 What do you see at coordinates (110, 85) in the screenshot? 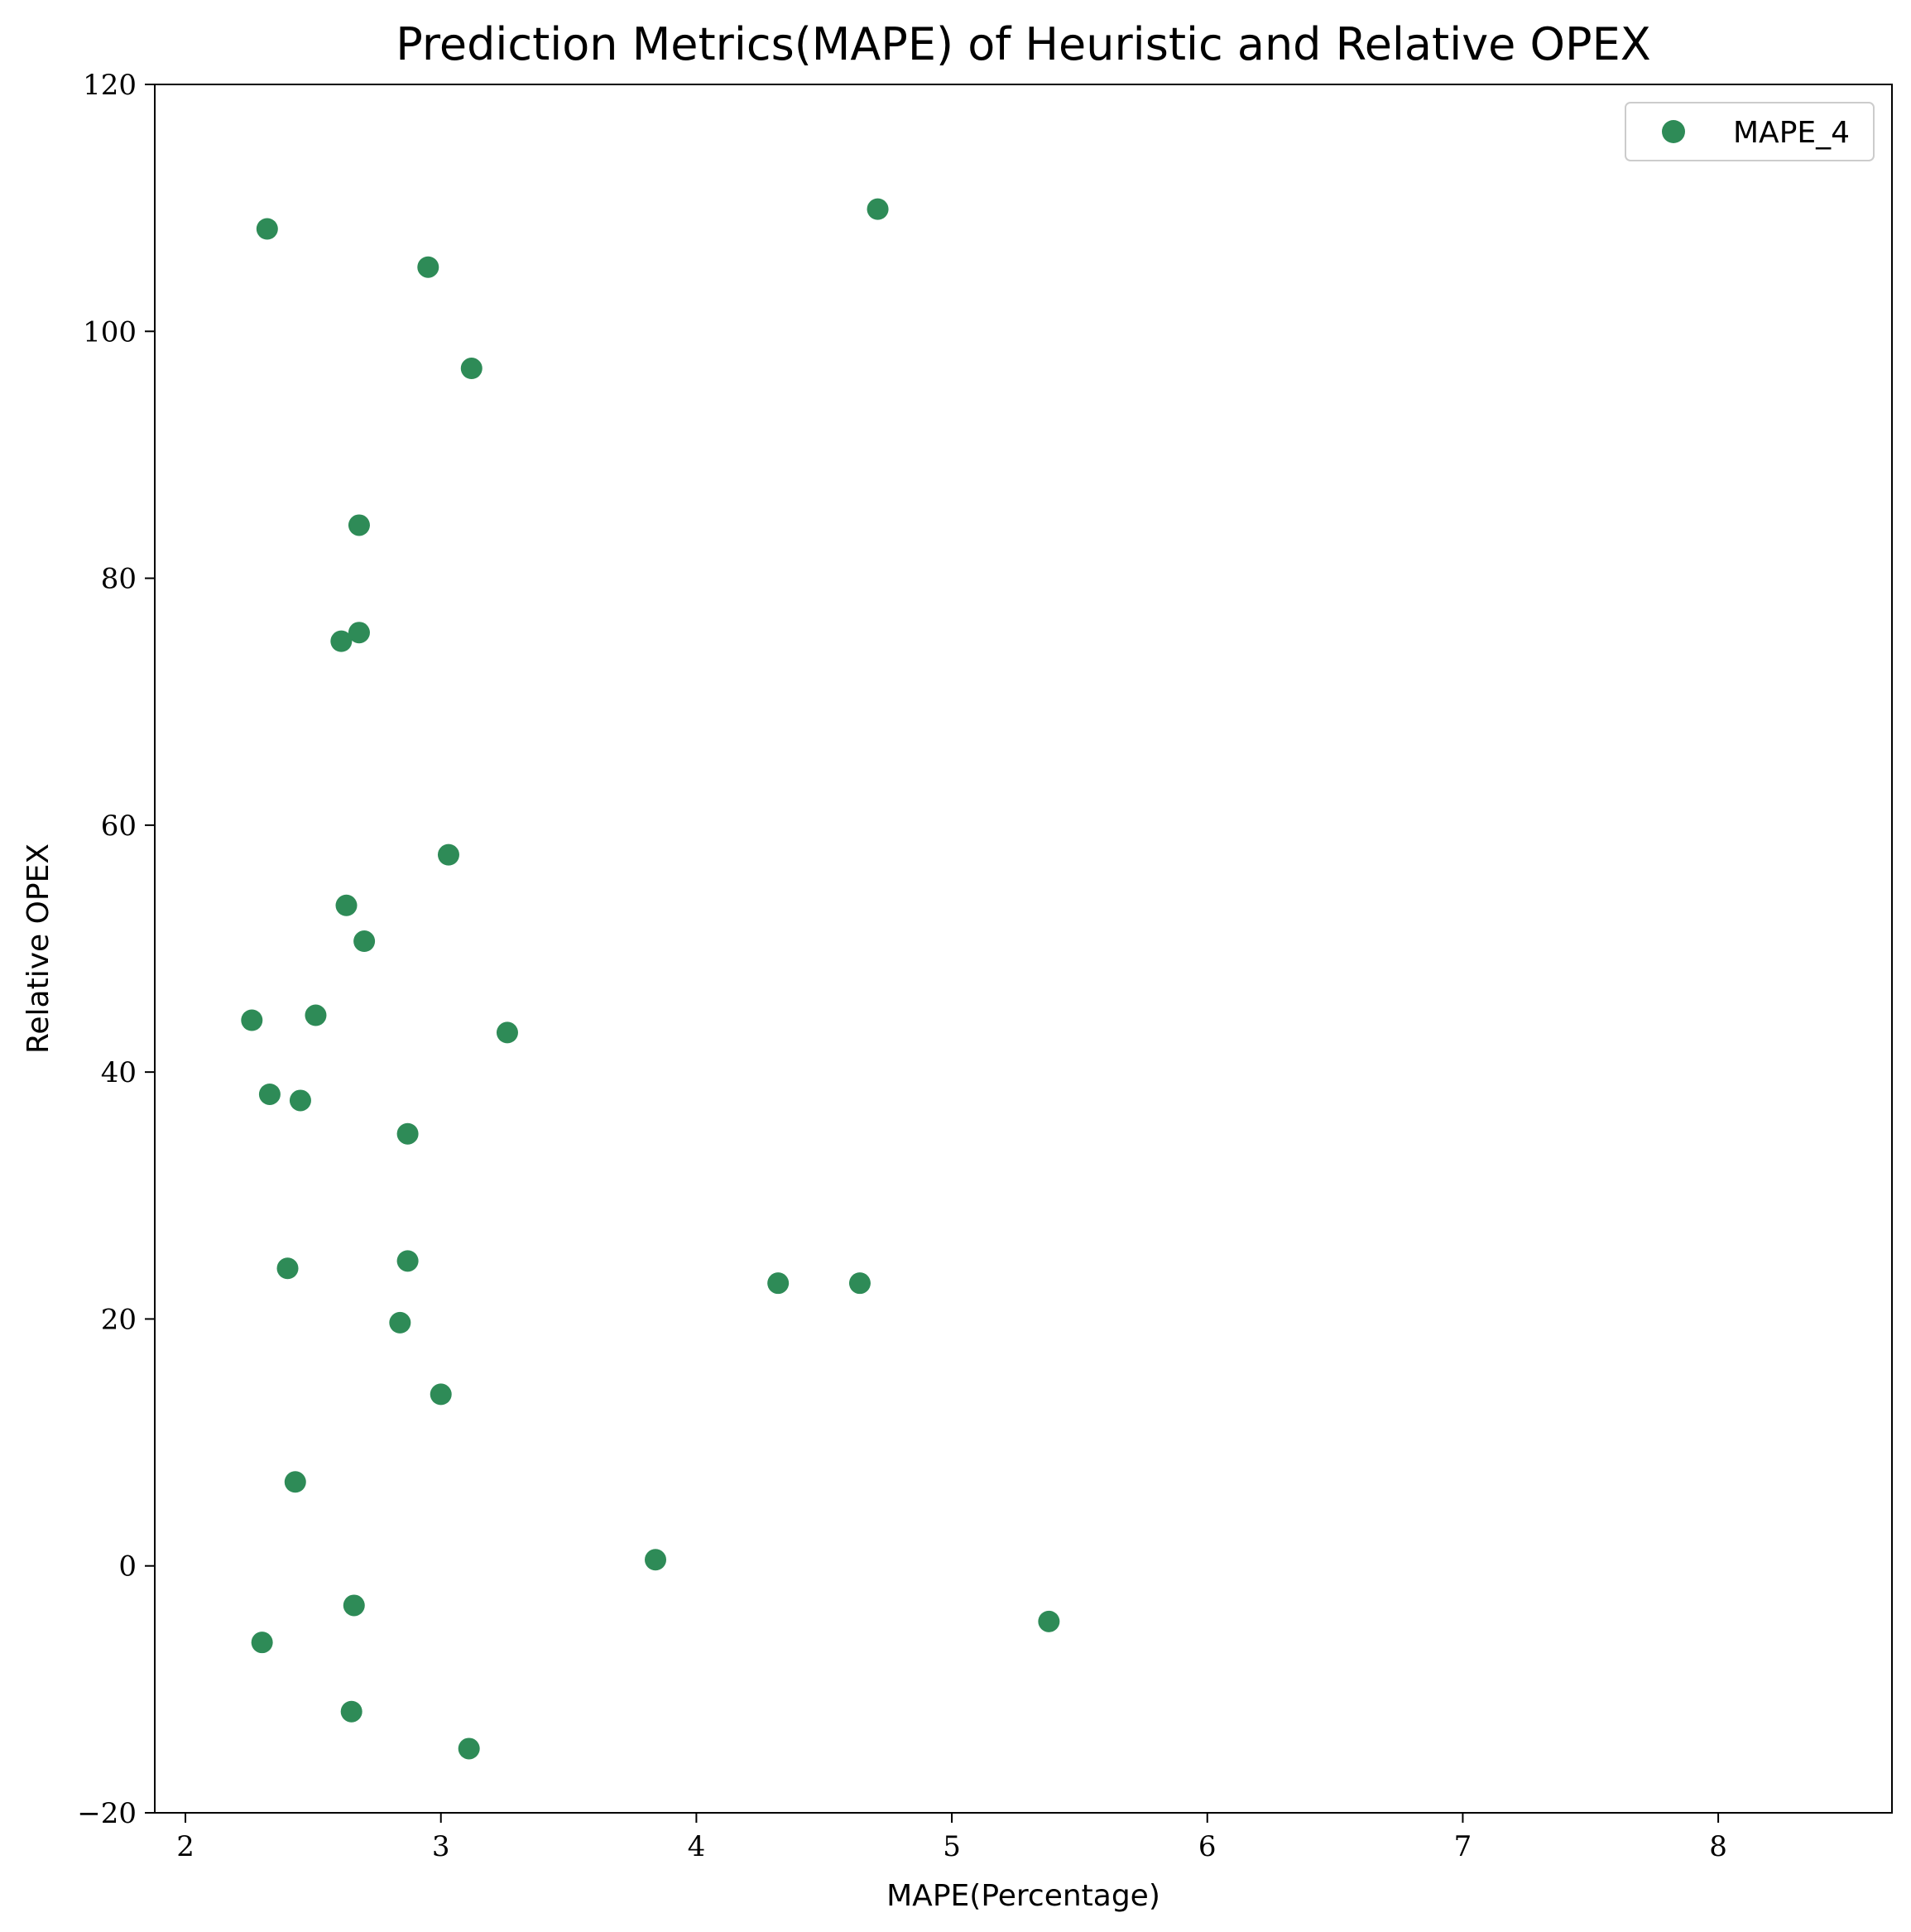
I see `y-tick-label: 120` at bounding box center [110, 85].